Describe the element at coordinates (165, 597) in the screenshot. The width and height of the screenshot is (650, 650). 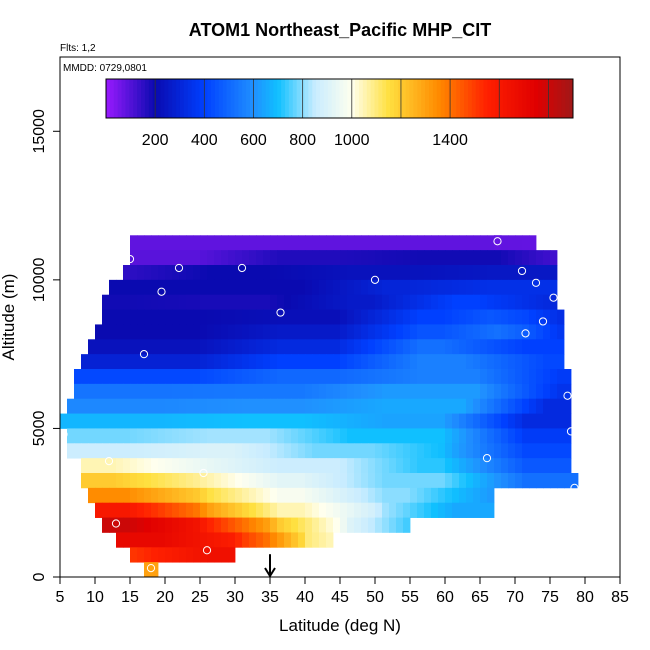
I see `x-tick-label: 20` at that location.